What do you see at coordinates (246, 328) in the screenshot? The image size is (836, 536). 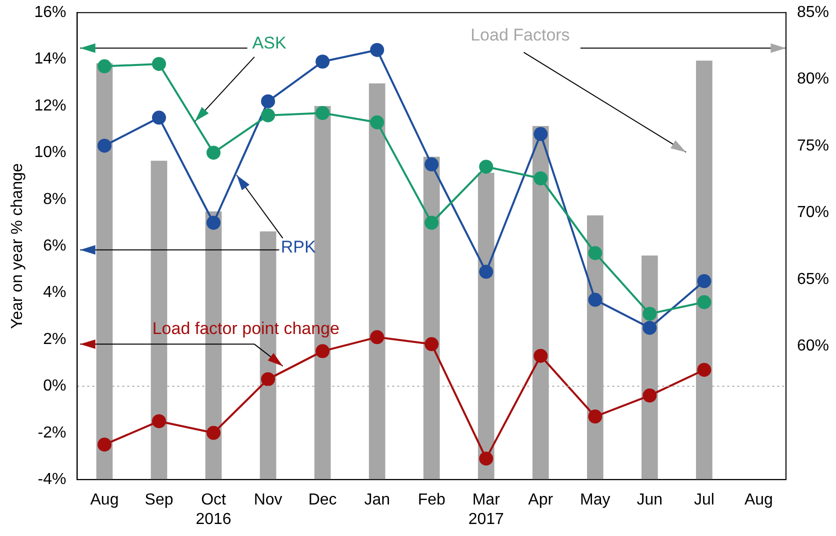 I see `series-label: Load factor point change` at bounding box center [246, 328].